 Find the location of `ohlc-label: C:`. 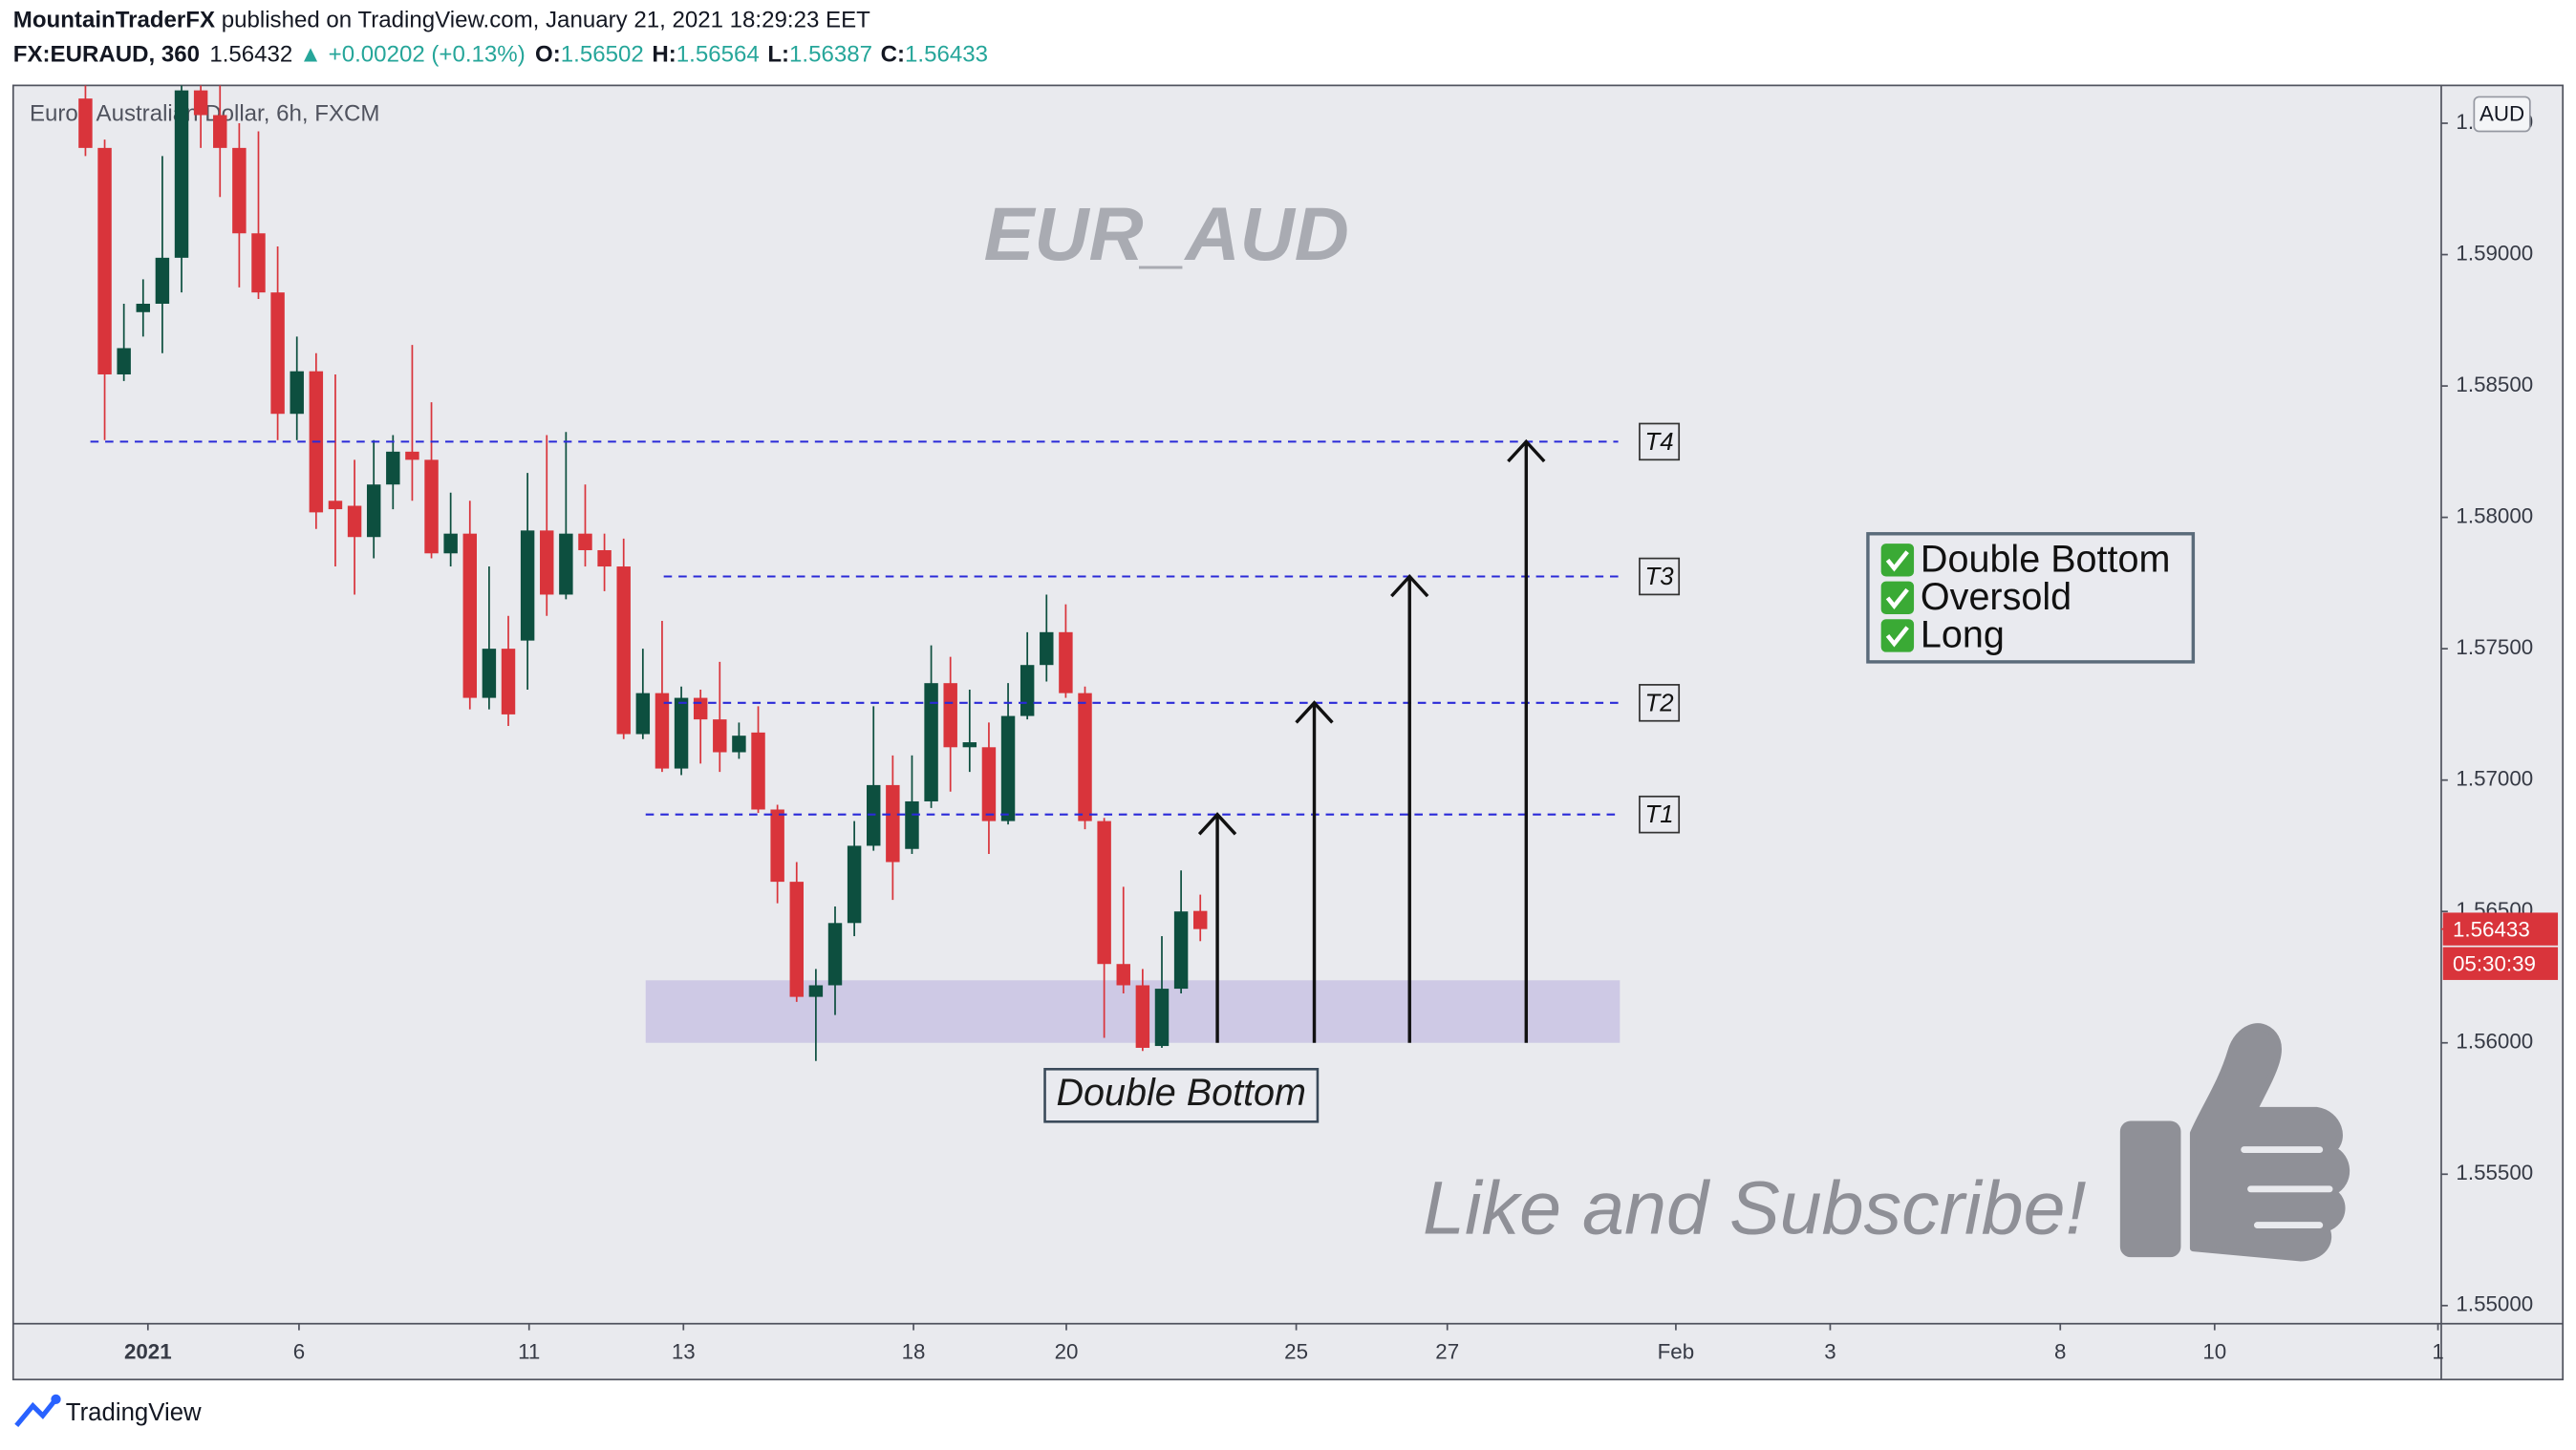

ohlc-label: C: is located at coordinates (893, 55).